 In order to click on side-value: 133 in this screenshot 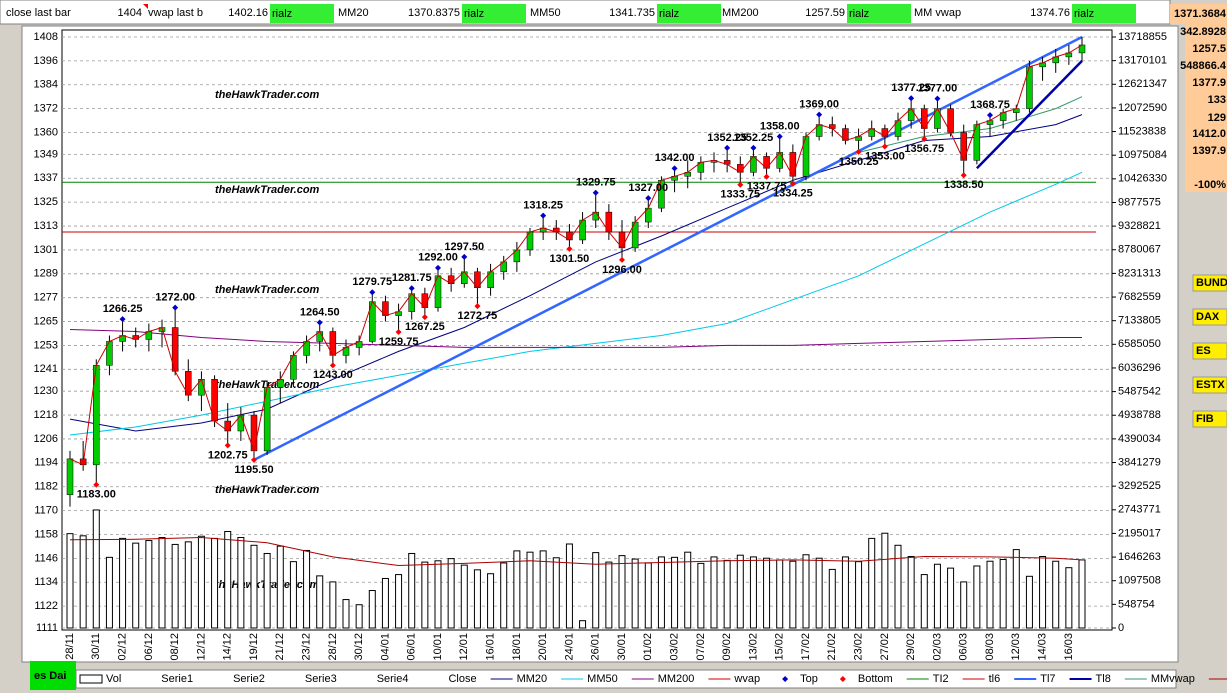, I will do `click(1217, 100)`.